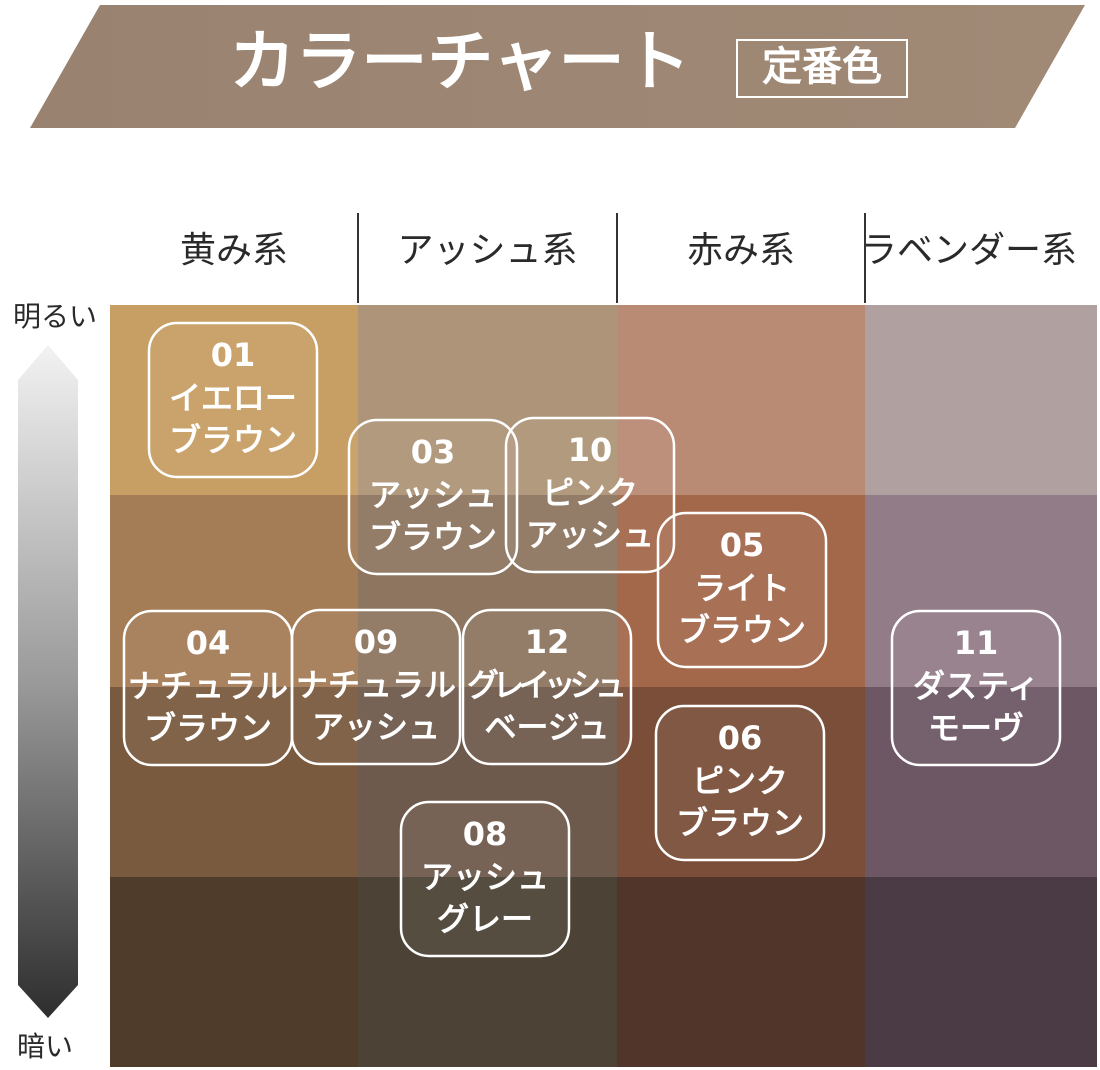 The image size is (1100, 1070). What do you see at coordinates (487, 250) in the screenshot?
I see `column-header: アッシュ系` at bounding box center [487, 250].